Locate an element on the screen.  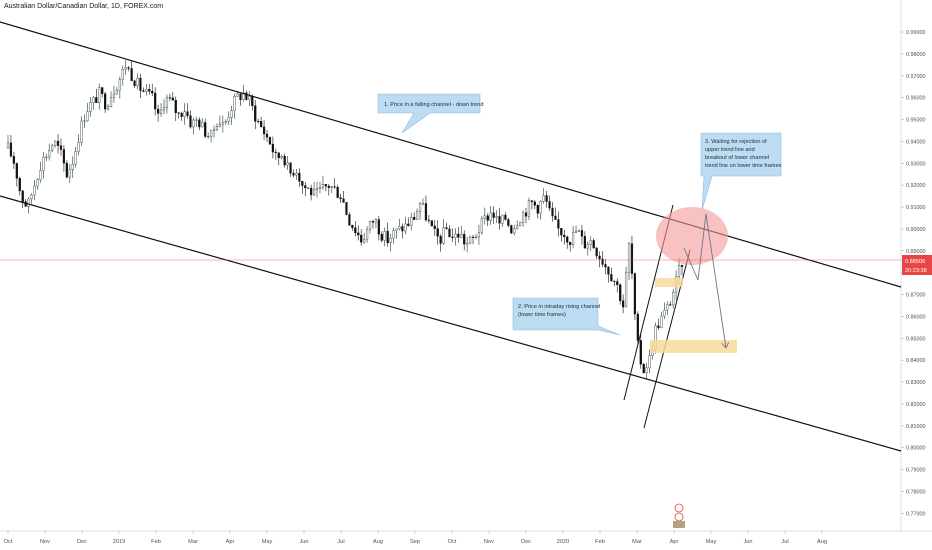
current-price-label: 0.88506 is located at coordinates (915, 262).